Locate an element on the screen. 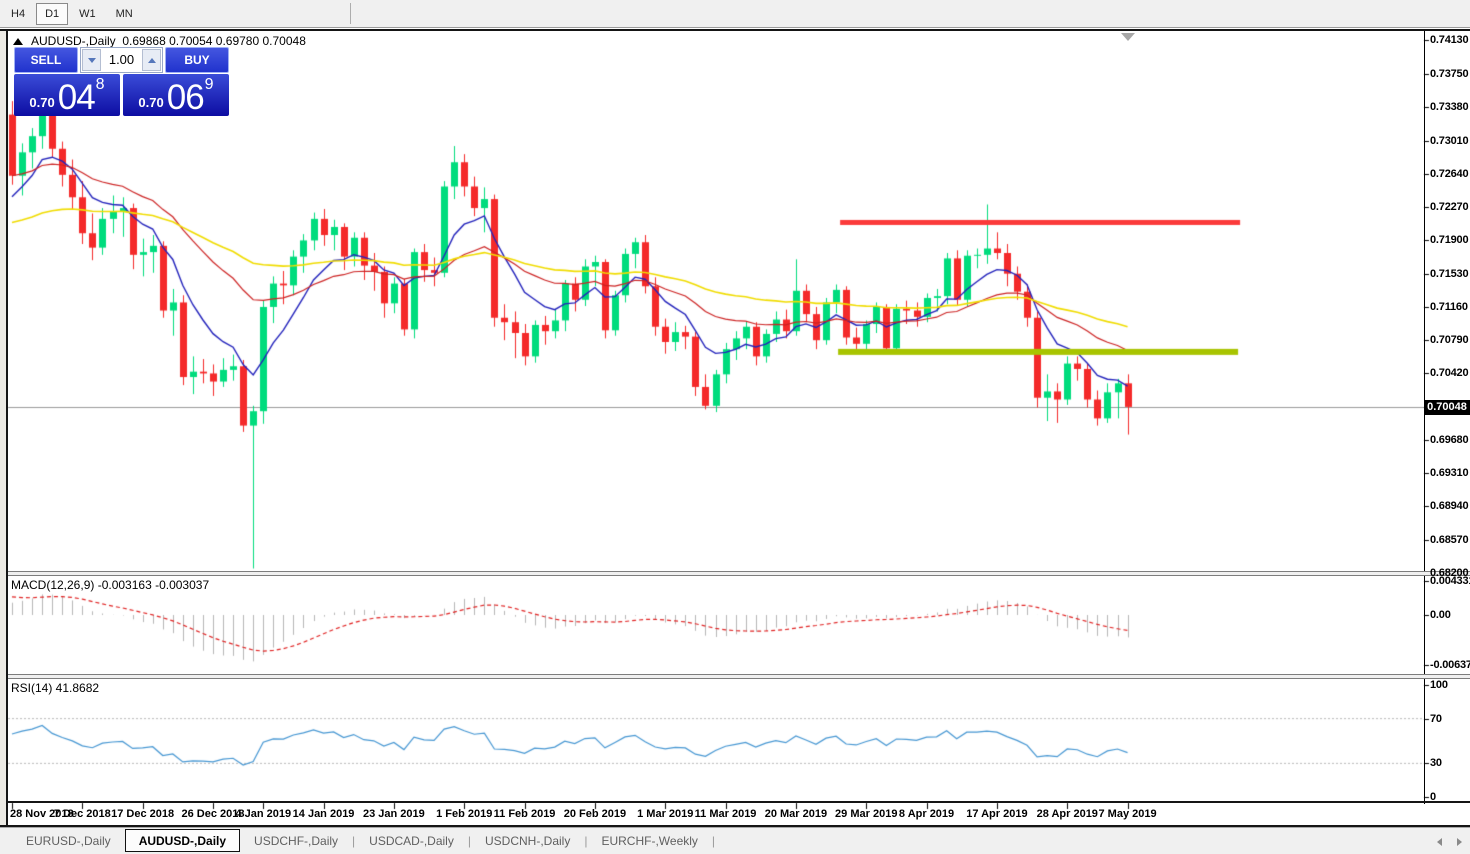 The height and width of the screenshot is (854, 1470). price-axis-label: 0.73380 is located at coordinates (1449, 107).